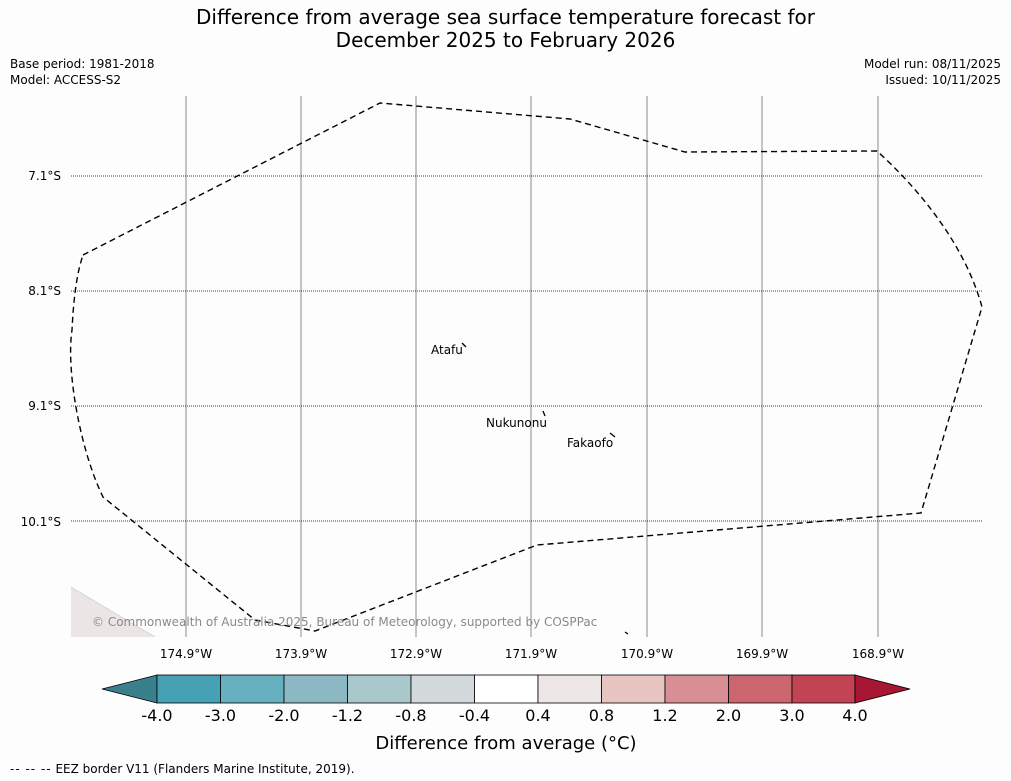 This screenshot has width=1011, height=781. What do you see at coordinates (283, 715) in the screenshot?
I see `colorbar-tick-label: -2.0` at bounding box center [283, 715].